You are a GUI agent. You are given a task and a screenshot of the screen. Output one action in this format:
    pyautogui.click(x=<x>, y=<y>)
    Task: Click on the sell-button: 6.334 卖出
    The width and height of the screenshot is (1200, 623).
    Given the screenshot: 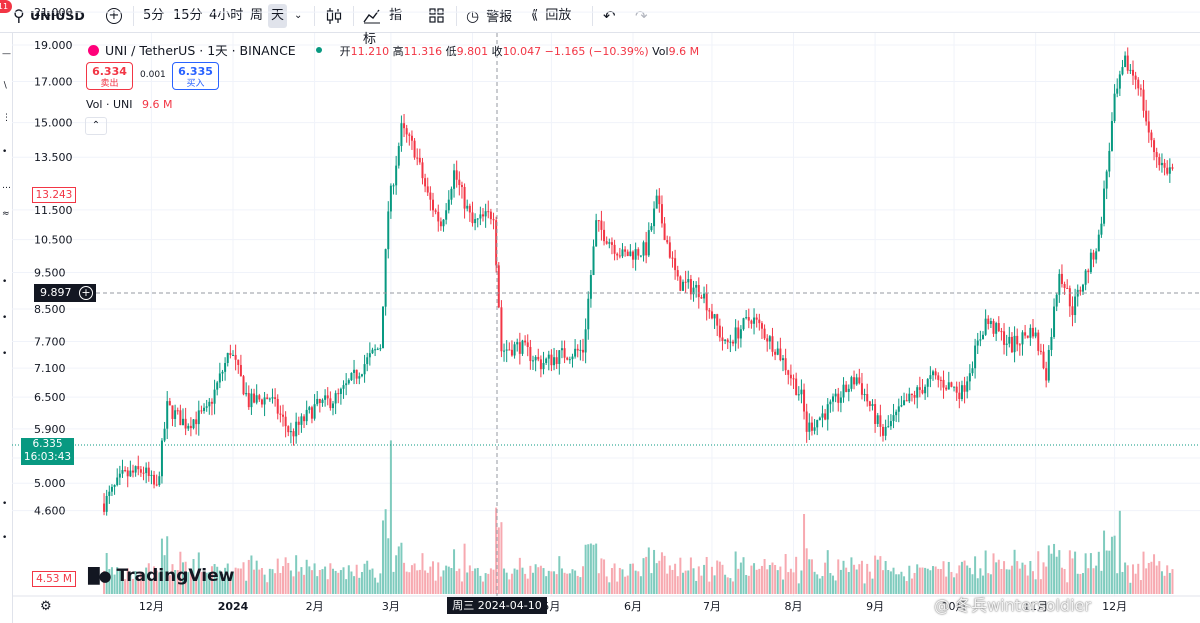 What is the action you would take?
    pyautogui.click(x=109, y=76)
    